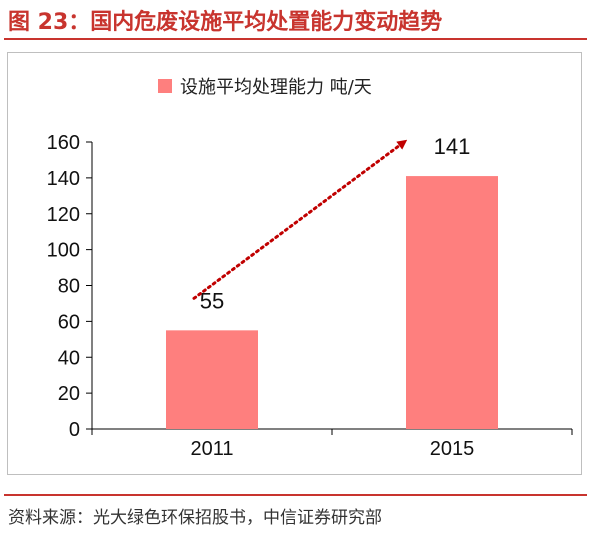 This screenshot has width=591, height=538. What do you see at coordinates (295, 39) in the screenshot?
I see `title-divider` at bounding box center [295, 39].